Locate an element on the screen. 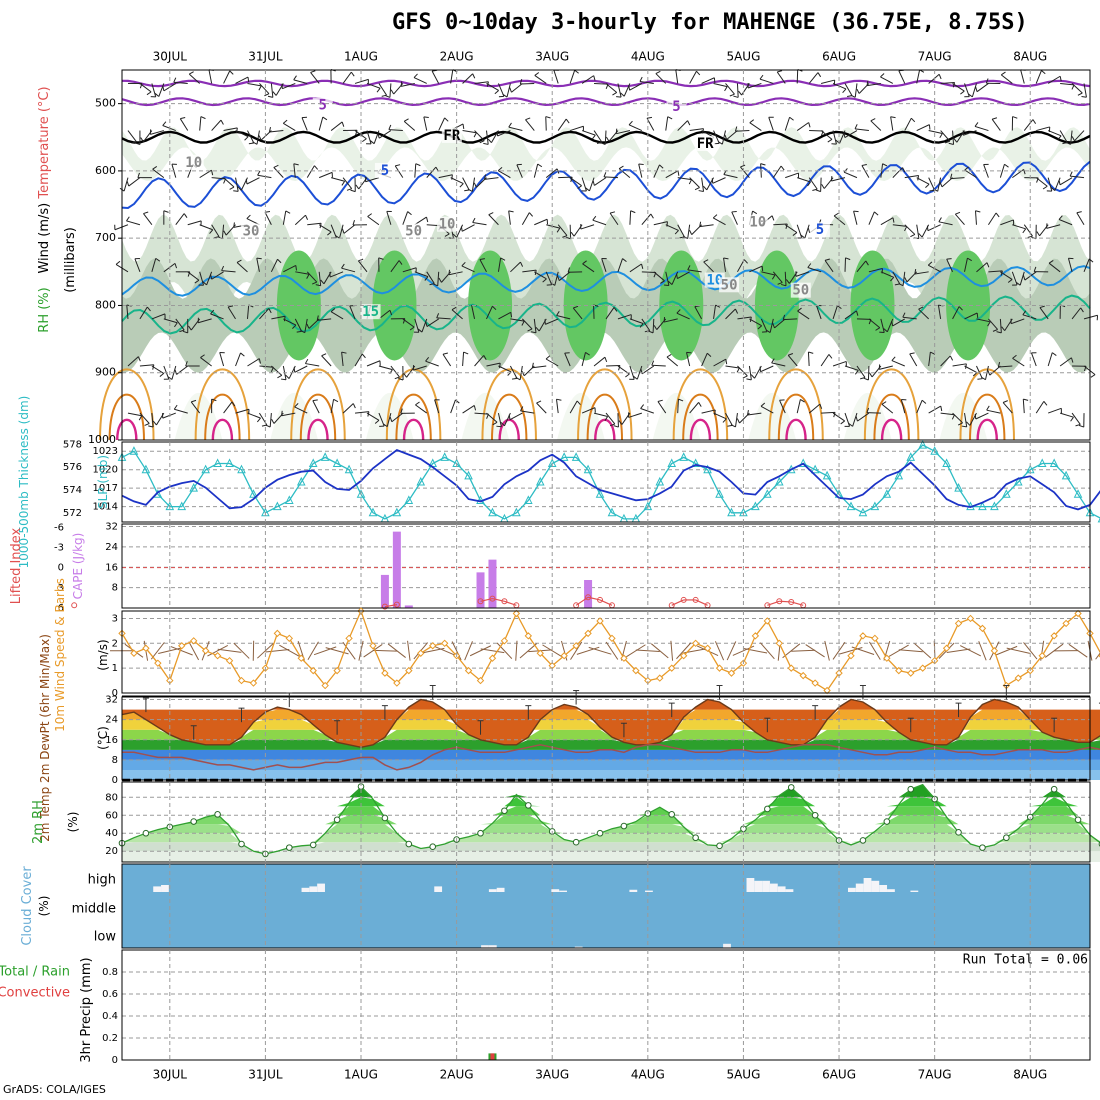 Image resolution: width=1100 pixels, height=1100 pixels. cloud-ylabel: Cloud Cover is located at coordinates (27, 906).